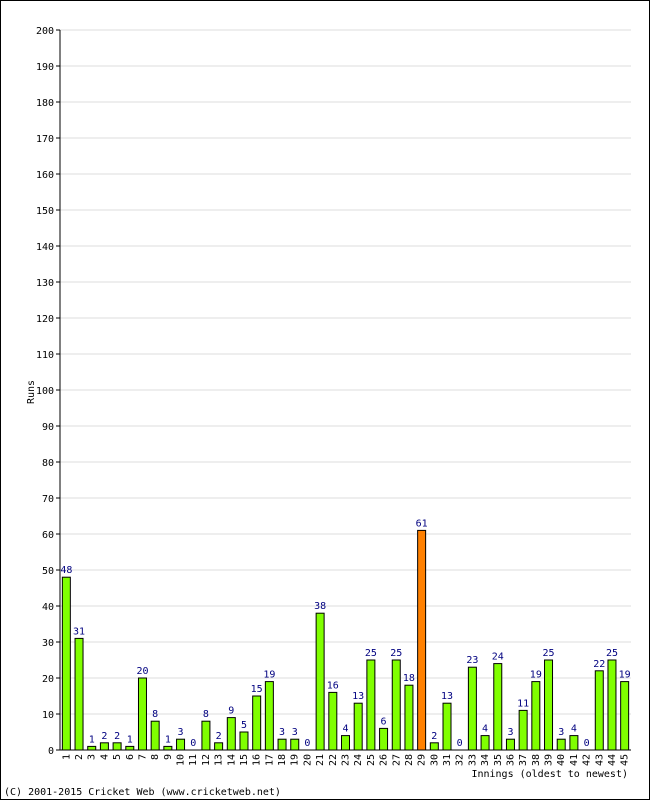  I want to click on x-tick-label: 18, so click(282, 760).